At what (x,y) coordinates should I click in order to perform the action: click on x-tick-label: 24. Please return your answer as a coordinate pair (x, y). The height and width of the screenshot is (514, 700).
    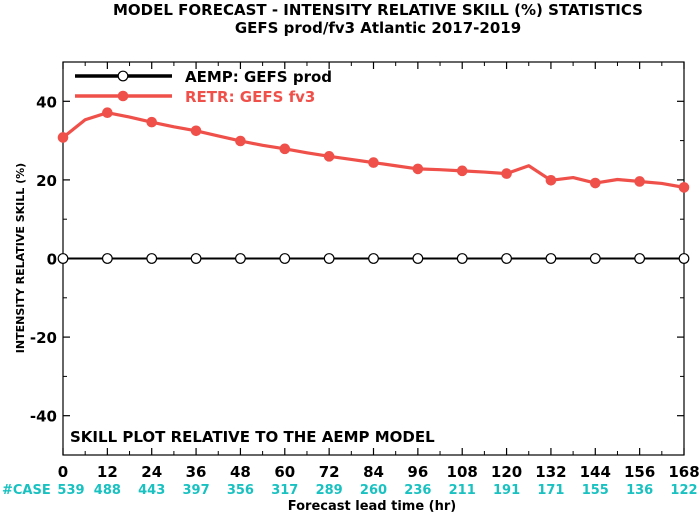
    Looking at the image, I should click on (151, 472).